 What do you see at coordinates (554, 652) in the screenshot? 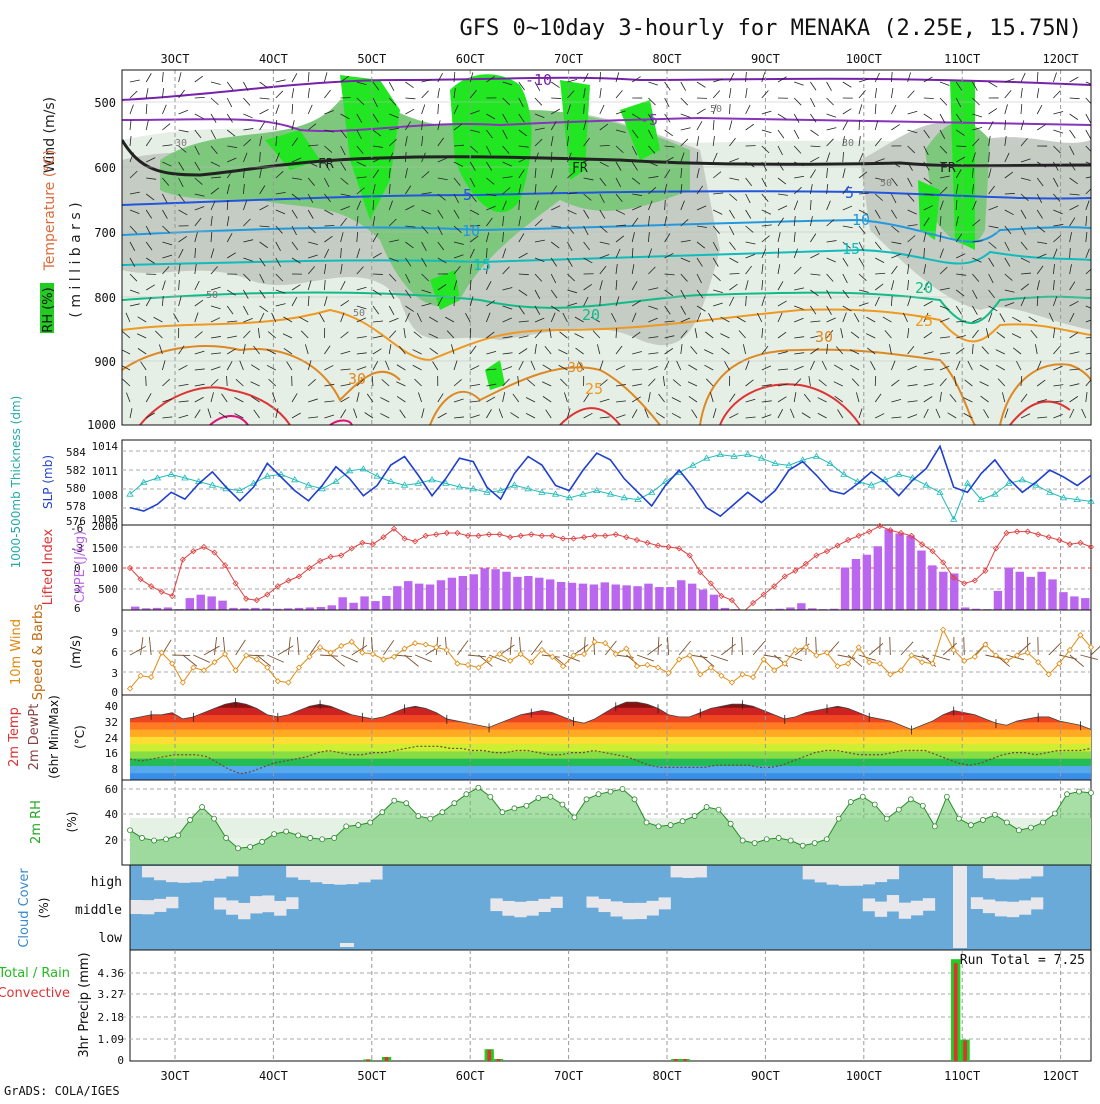
I see `wind10m-panel: 9 6 3 0 10m Wind Speed & Barbs (m/s)` at bounding box center [554, 652].